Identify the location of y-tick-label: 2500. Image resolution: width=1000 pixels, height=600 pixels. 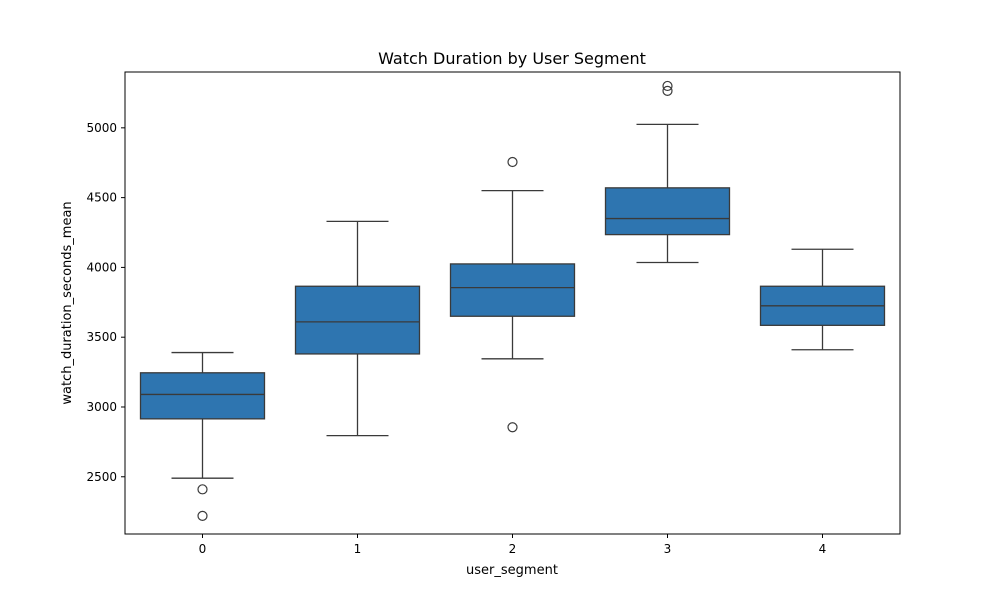
(101, 477).